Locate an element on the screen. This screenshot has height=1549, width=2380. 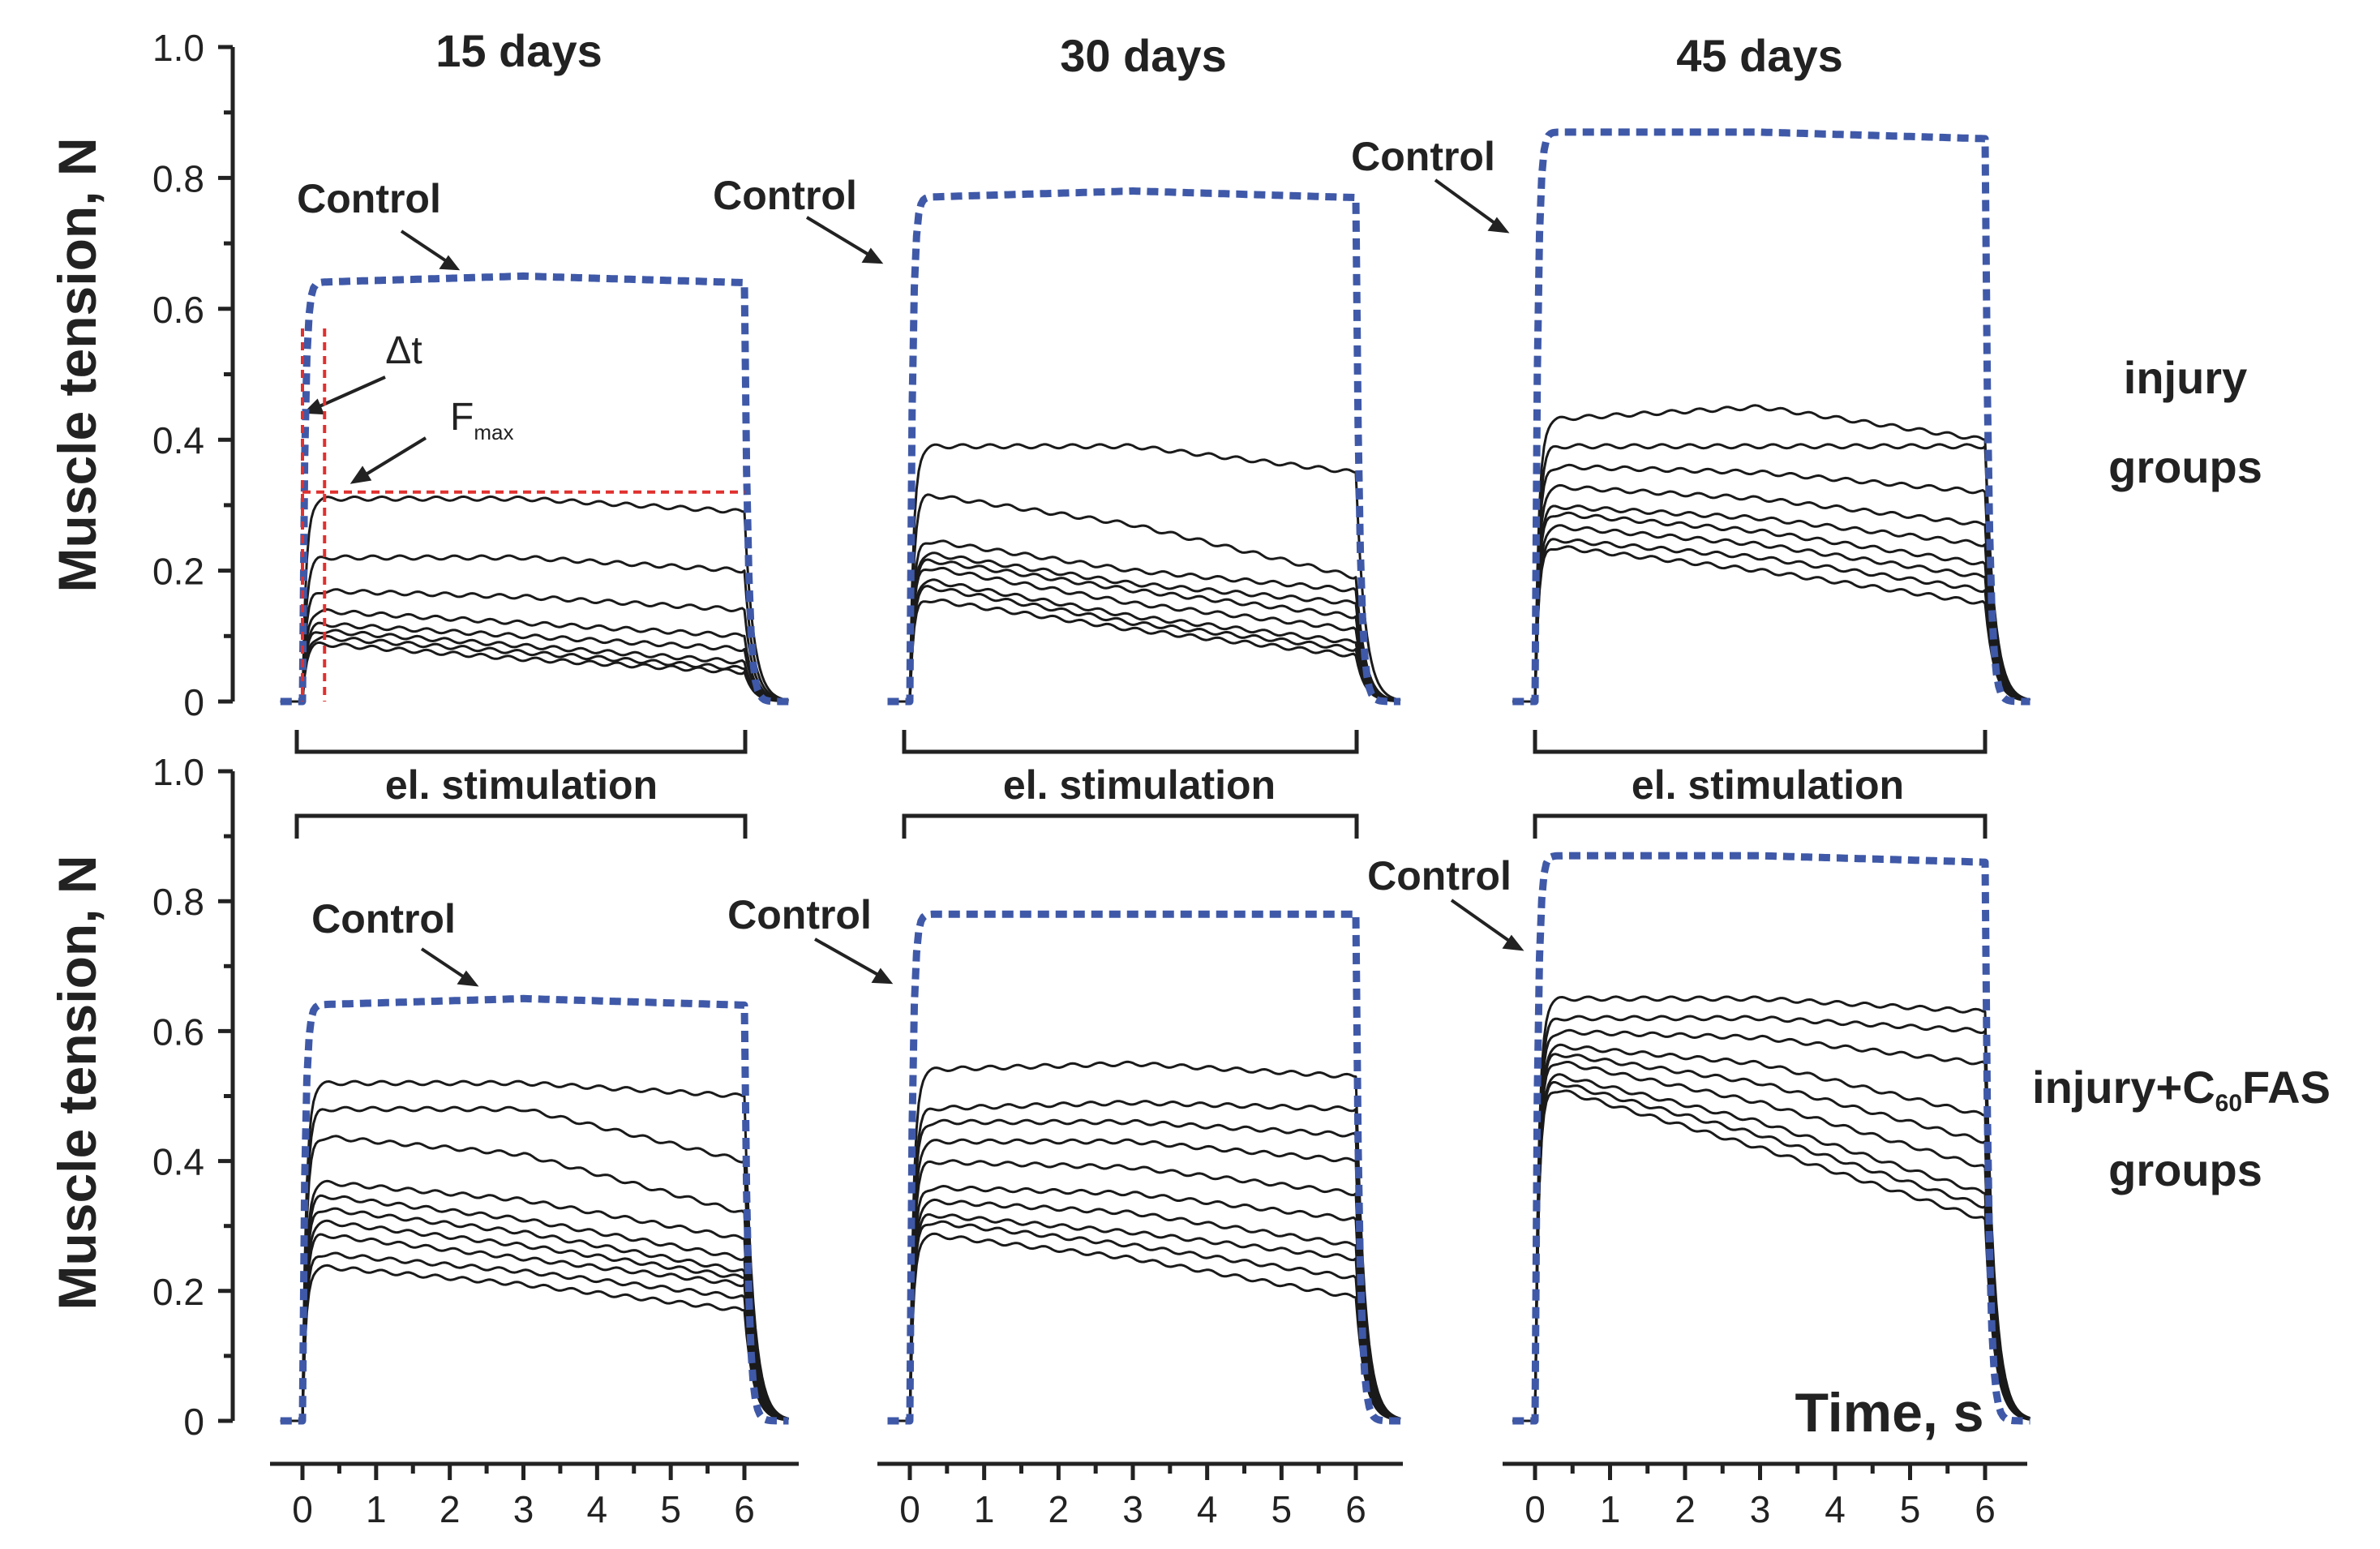
y-axis-label-bottom: Muscle tension, N is located at coordinates (77, 1082).